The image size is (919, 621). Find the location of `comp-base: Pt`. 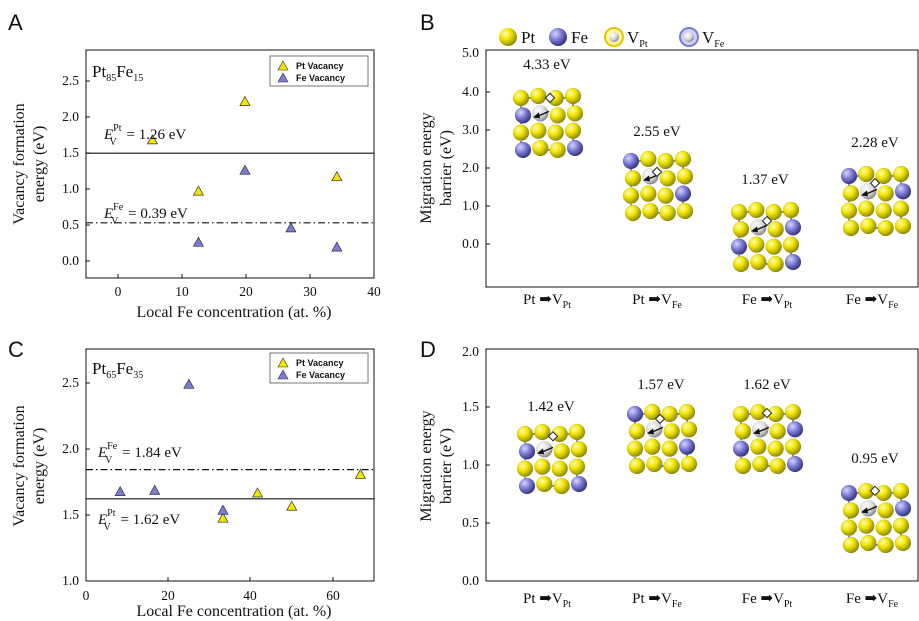

comp-base: Pt is located at coordinates (99, 71).